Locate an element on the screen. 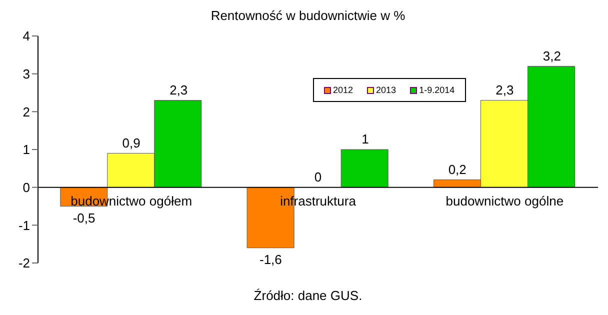  text: Źródło: dane GUS. is located at coordinates (308, 295).